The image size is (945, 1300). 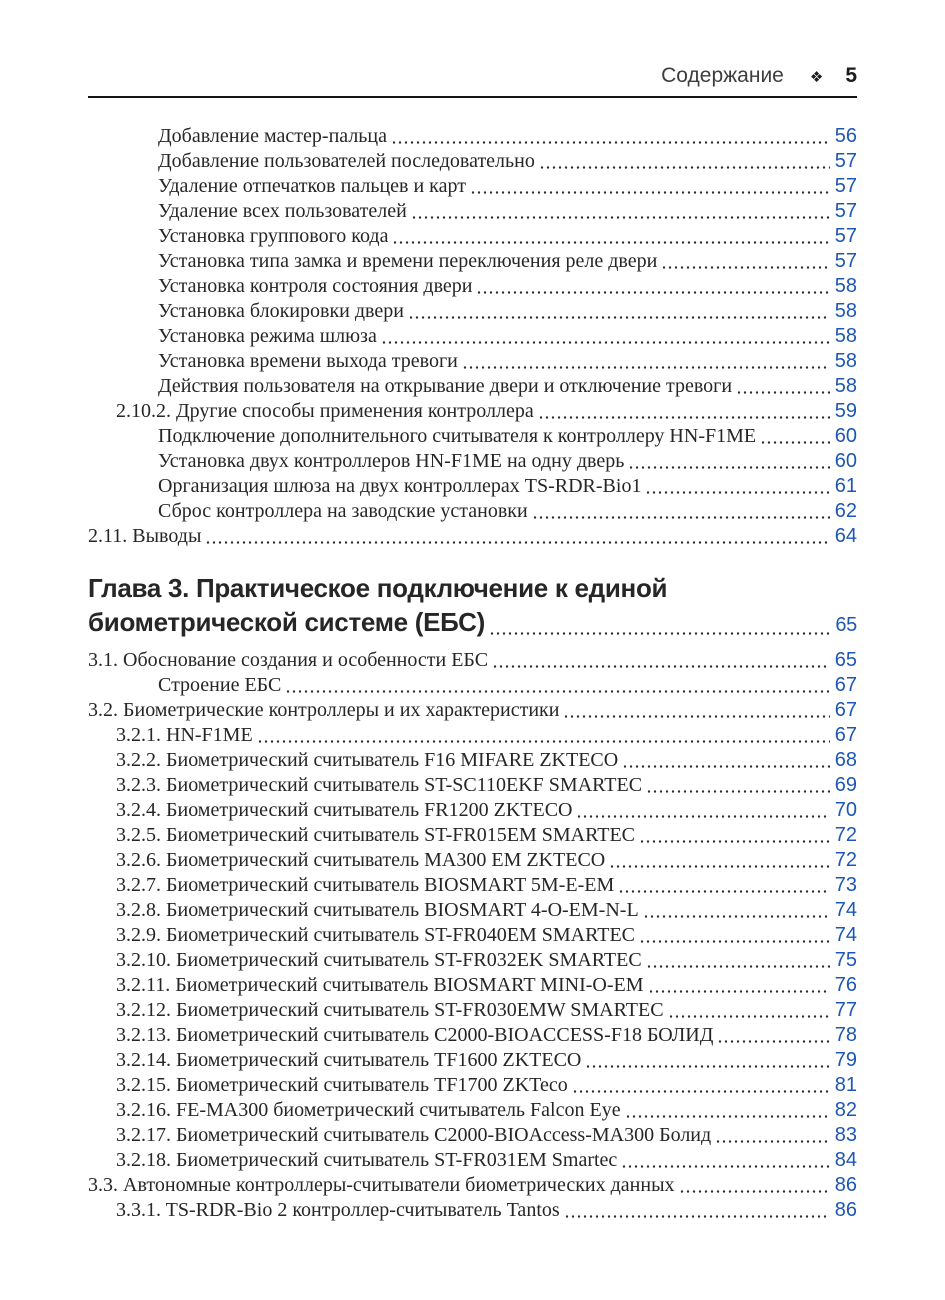 I want to click on toc-entry: 3.2.1. HN-F1ME 67, so click(x=472, y=735).